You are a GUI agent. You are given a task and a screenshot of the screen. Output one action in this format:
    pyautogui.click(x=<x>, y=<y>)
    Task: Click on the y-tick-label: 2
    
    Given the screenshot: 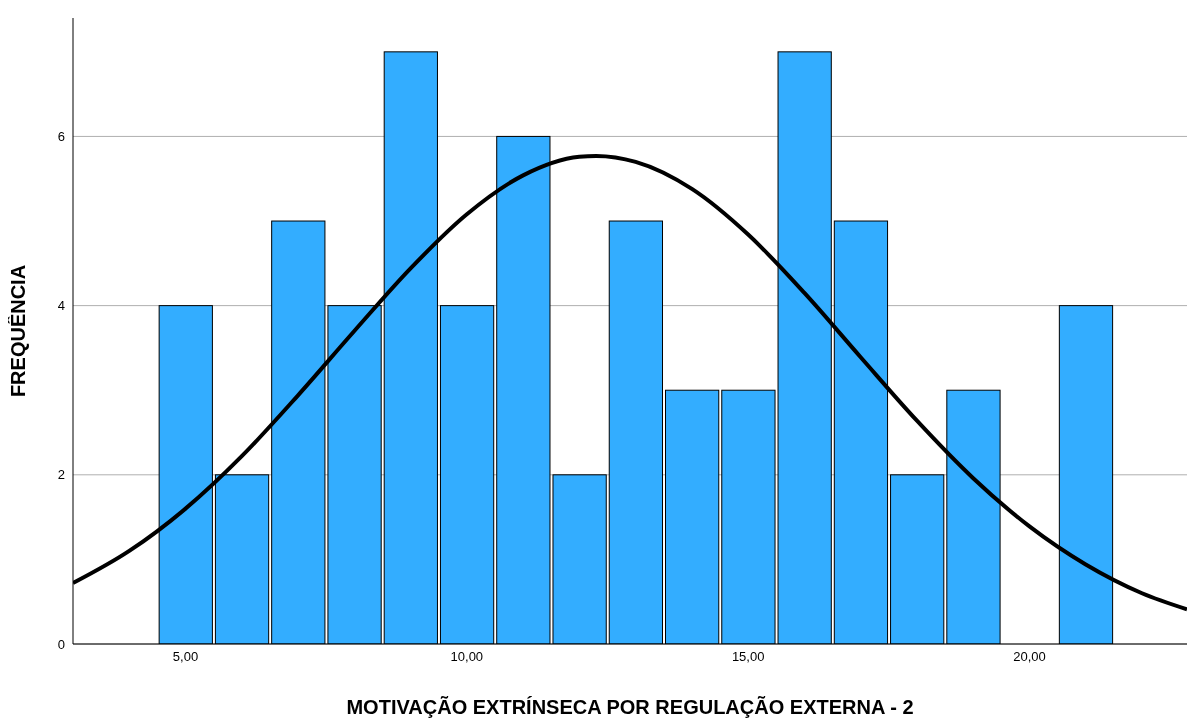 What is the action you would take?
    pyautogui.click(x=61, y=475)
    